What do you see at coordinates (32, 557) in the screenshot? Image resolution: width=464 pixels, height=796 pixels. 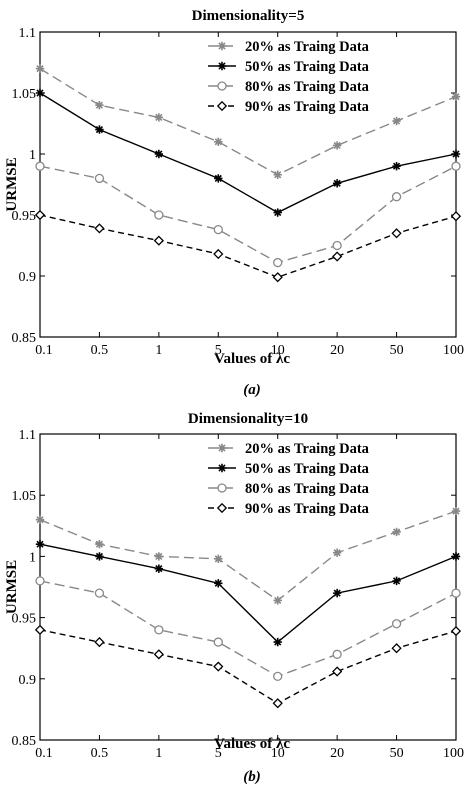 I see `y-tick-label: 1` at bounding box center [32, 557].